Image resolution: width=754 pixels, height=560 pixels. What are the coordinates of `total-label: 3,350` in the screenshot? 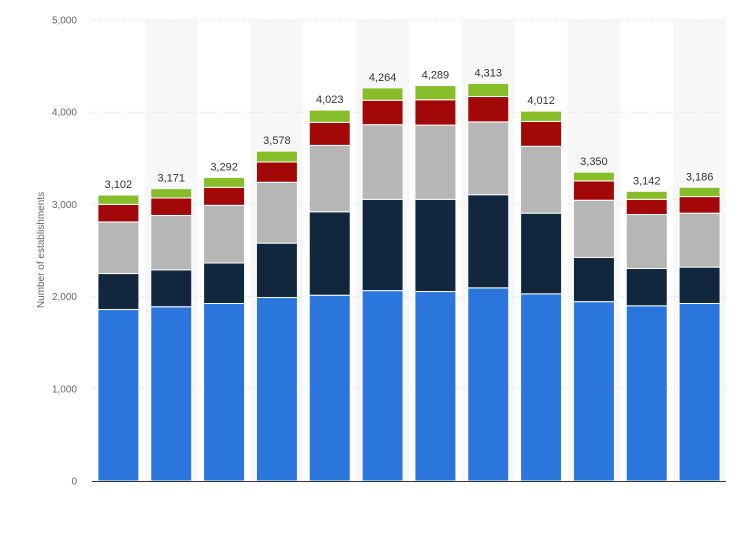 It's located at (594, 162).